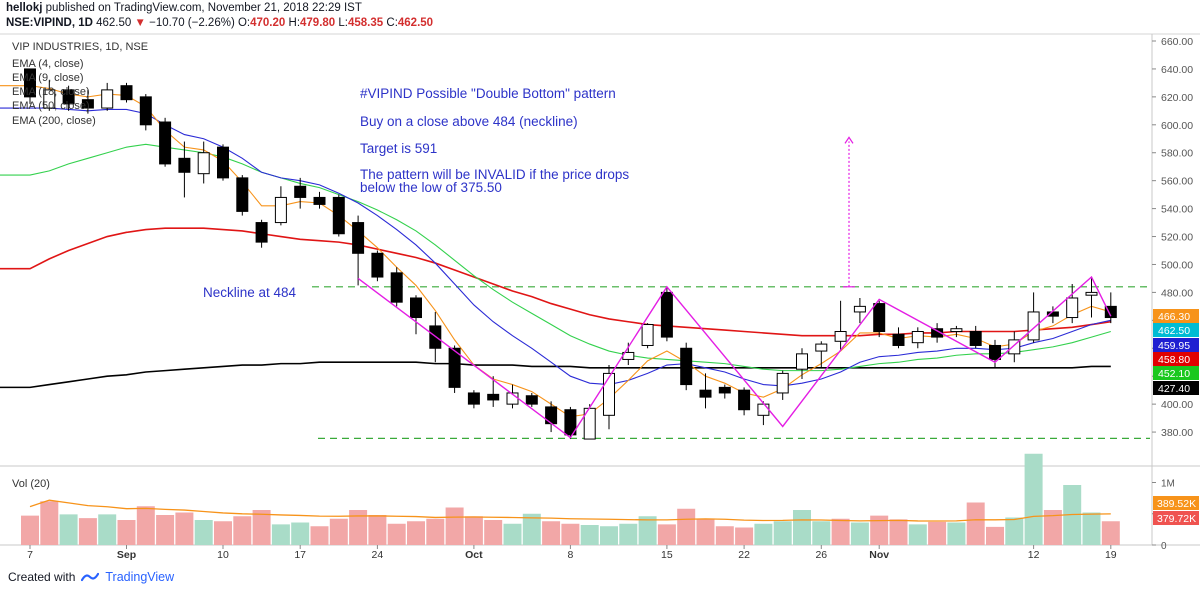 The height and width of the screenshot is (594, 1200). Describe the element at coordinates (469, 121) in the screenshot. I see `annotation-buy: Buy on a close above 484 (neckline)` at that location.